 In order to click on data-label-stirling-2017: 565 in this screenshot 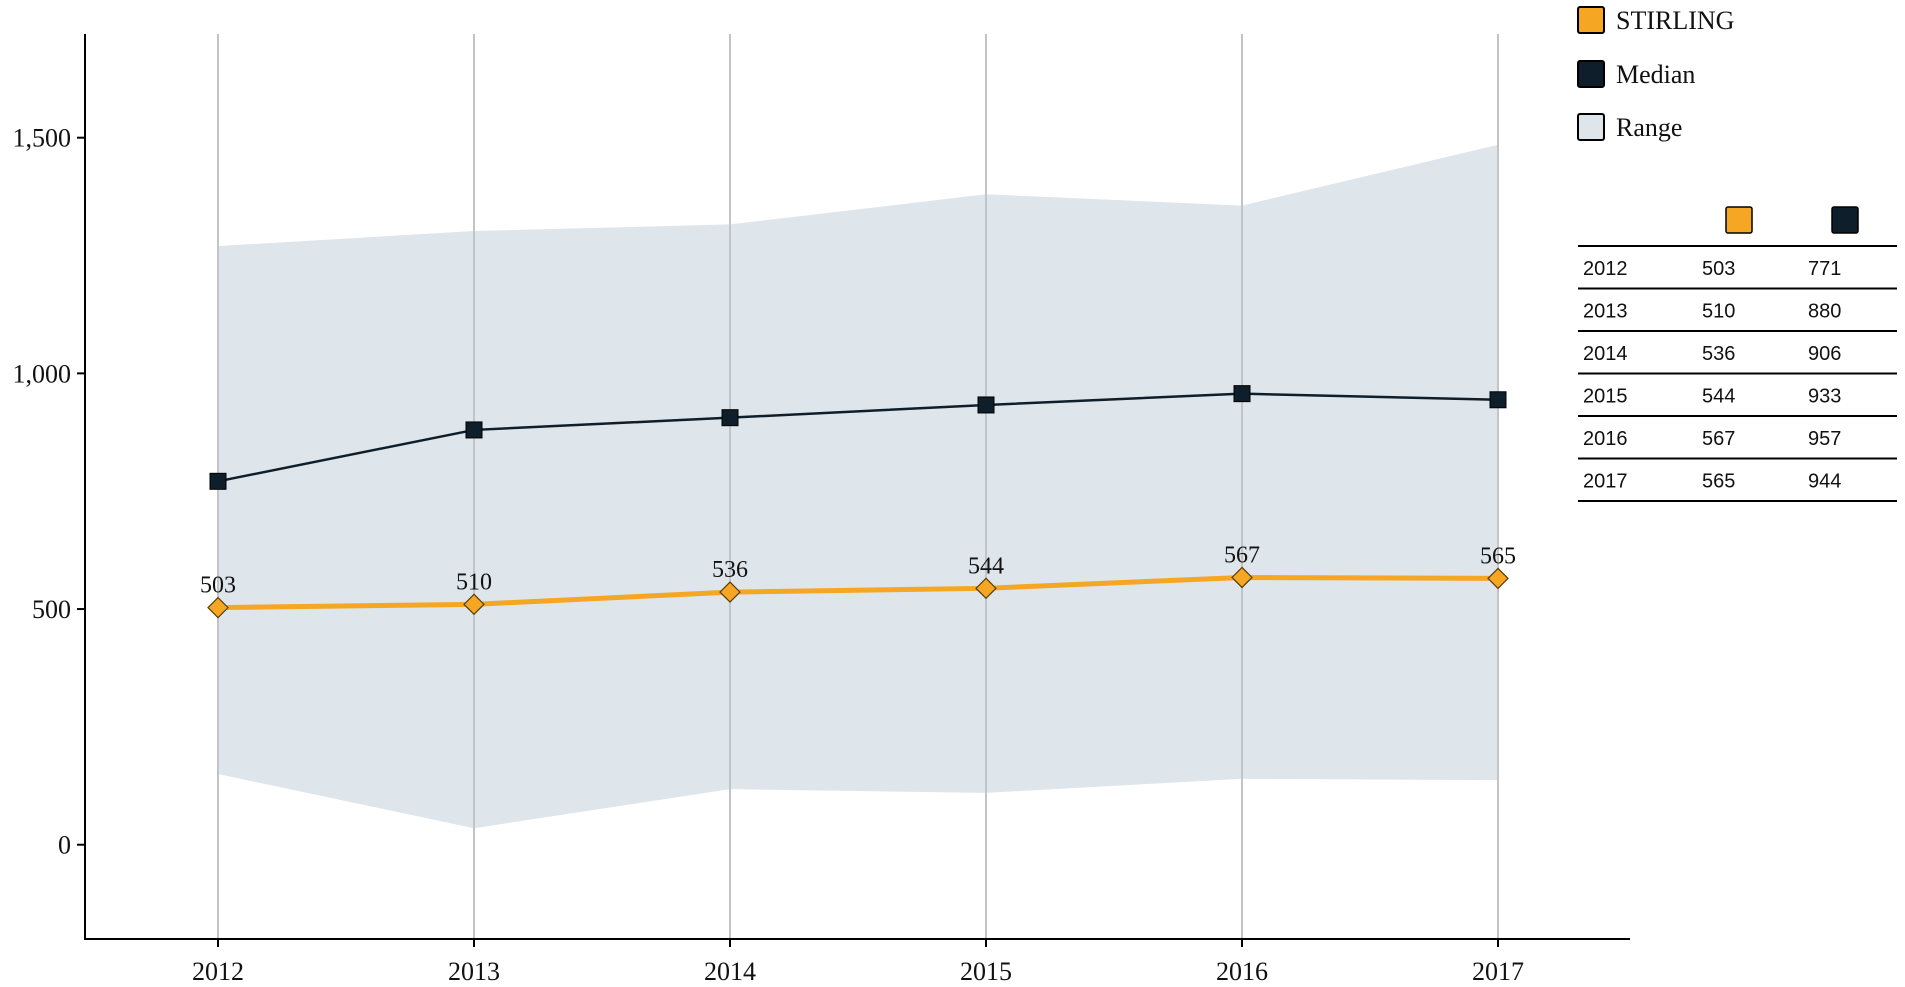, I will do `click(1498, 556)`.